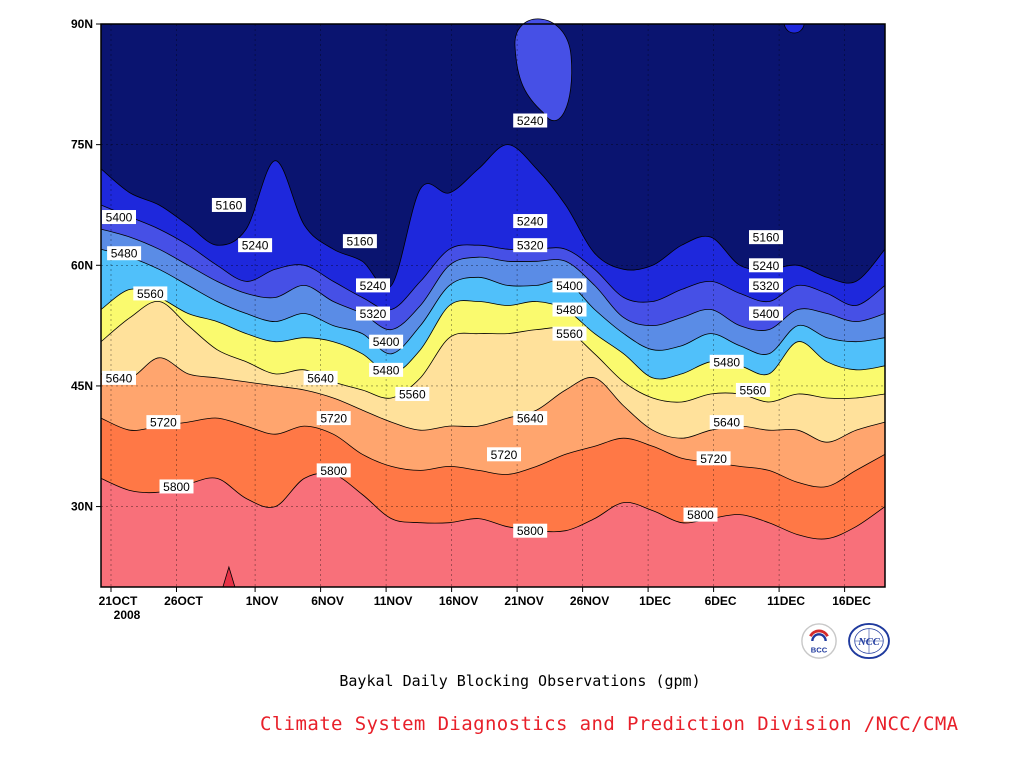 This screenshot has width=1024, height=768. I want to click on pocket-5240-north, so click(543, 69).